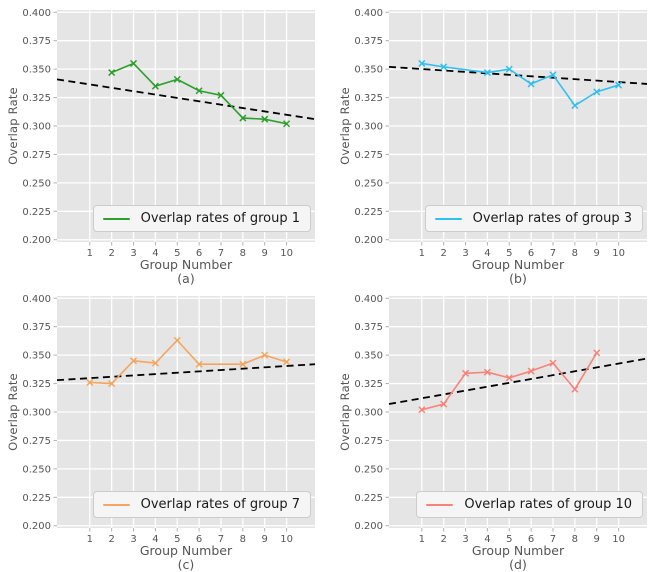  I want to click on subplot-caption: (d), so click(518, 564).